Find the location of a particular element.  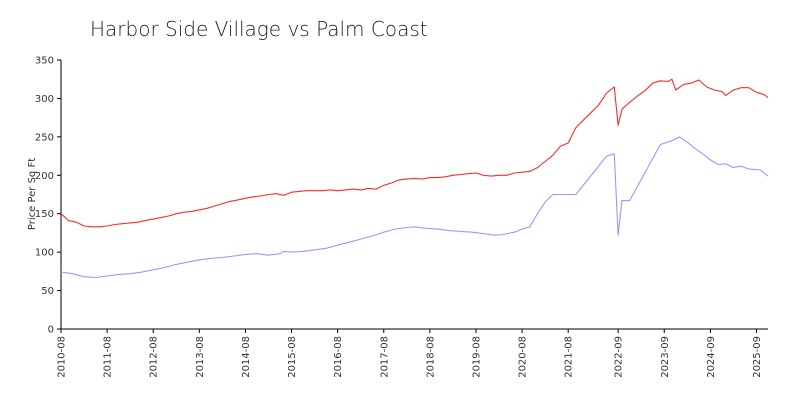

y-tick-label: 150 is located at coordinates (44, 214).